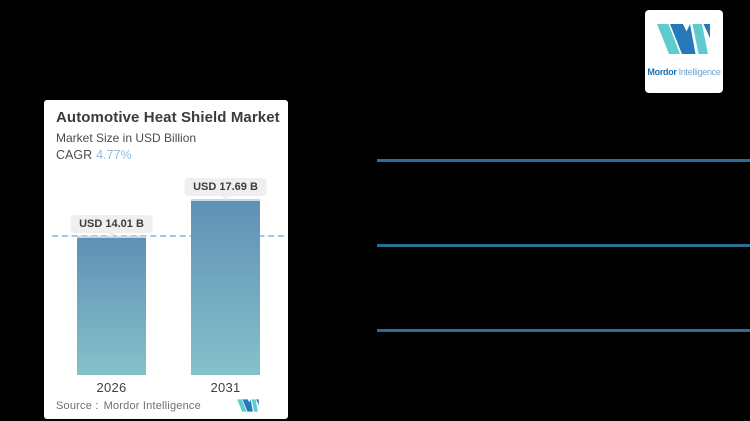  Describe the element at coordinates (168, 117) in the screenshot. I see `chart-title: Automotive Heat Shield Market` at that location.